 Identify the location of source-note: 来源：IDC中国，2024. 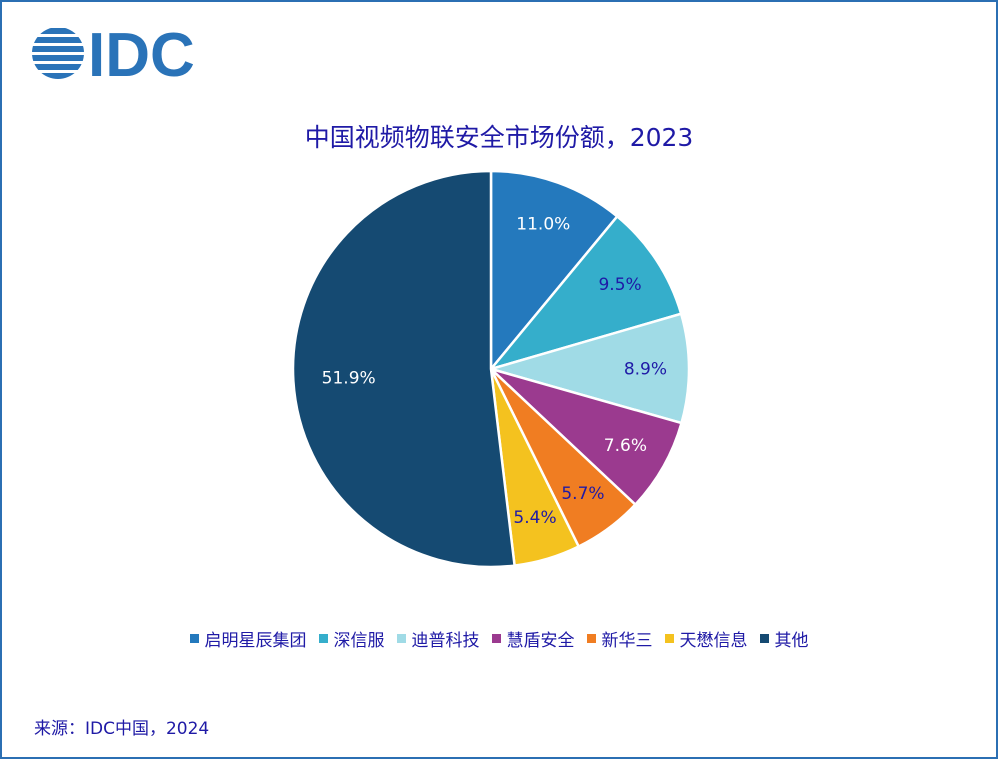
(122, 729).